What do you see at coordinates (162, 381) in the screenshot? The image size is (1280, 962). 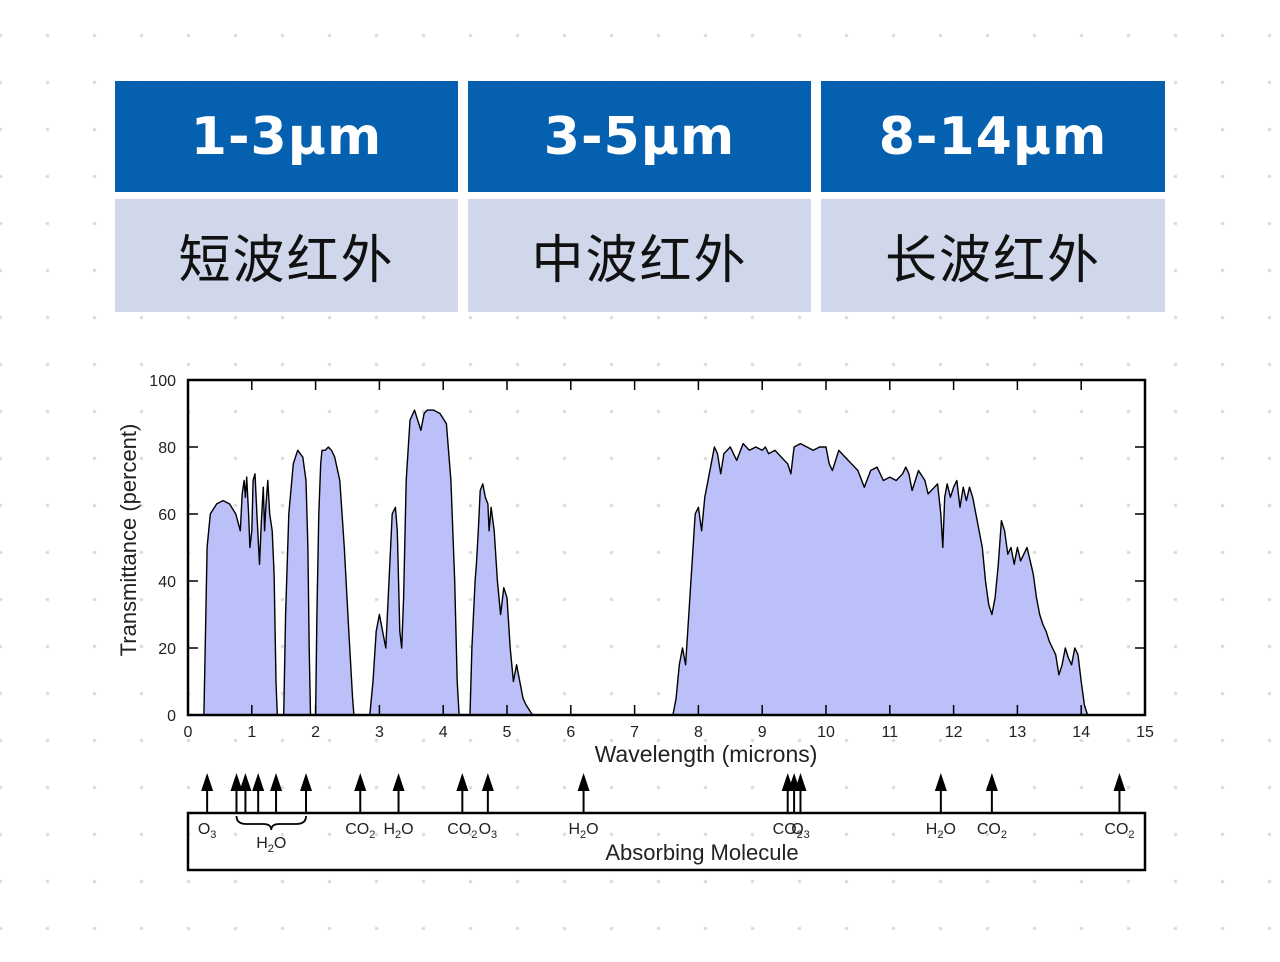 I see `y-tick-label: 100` at bounding box center [162, 381].